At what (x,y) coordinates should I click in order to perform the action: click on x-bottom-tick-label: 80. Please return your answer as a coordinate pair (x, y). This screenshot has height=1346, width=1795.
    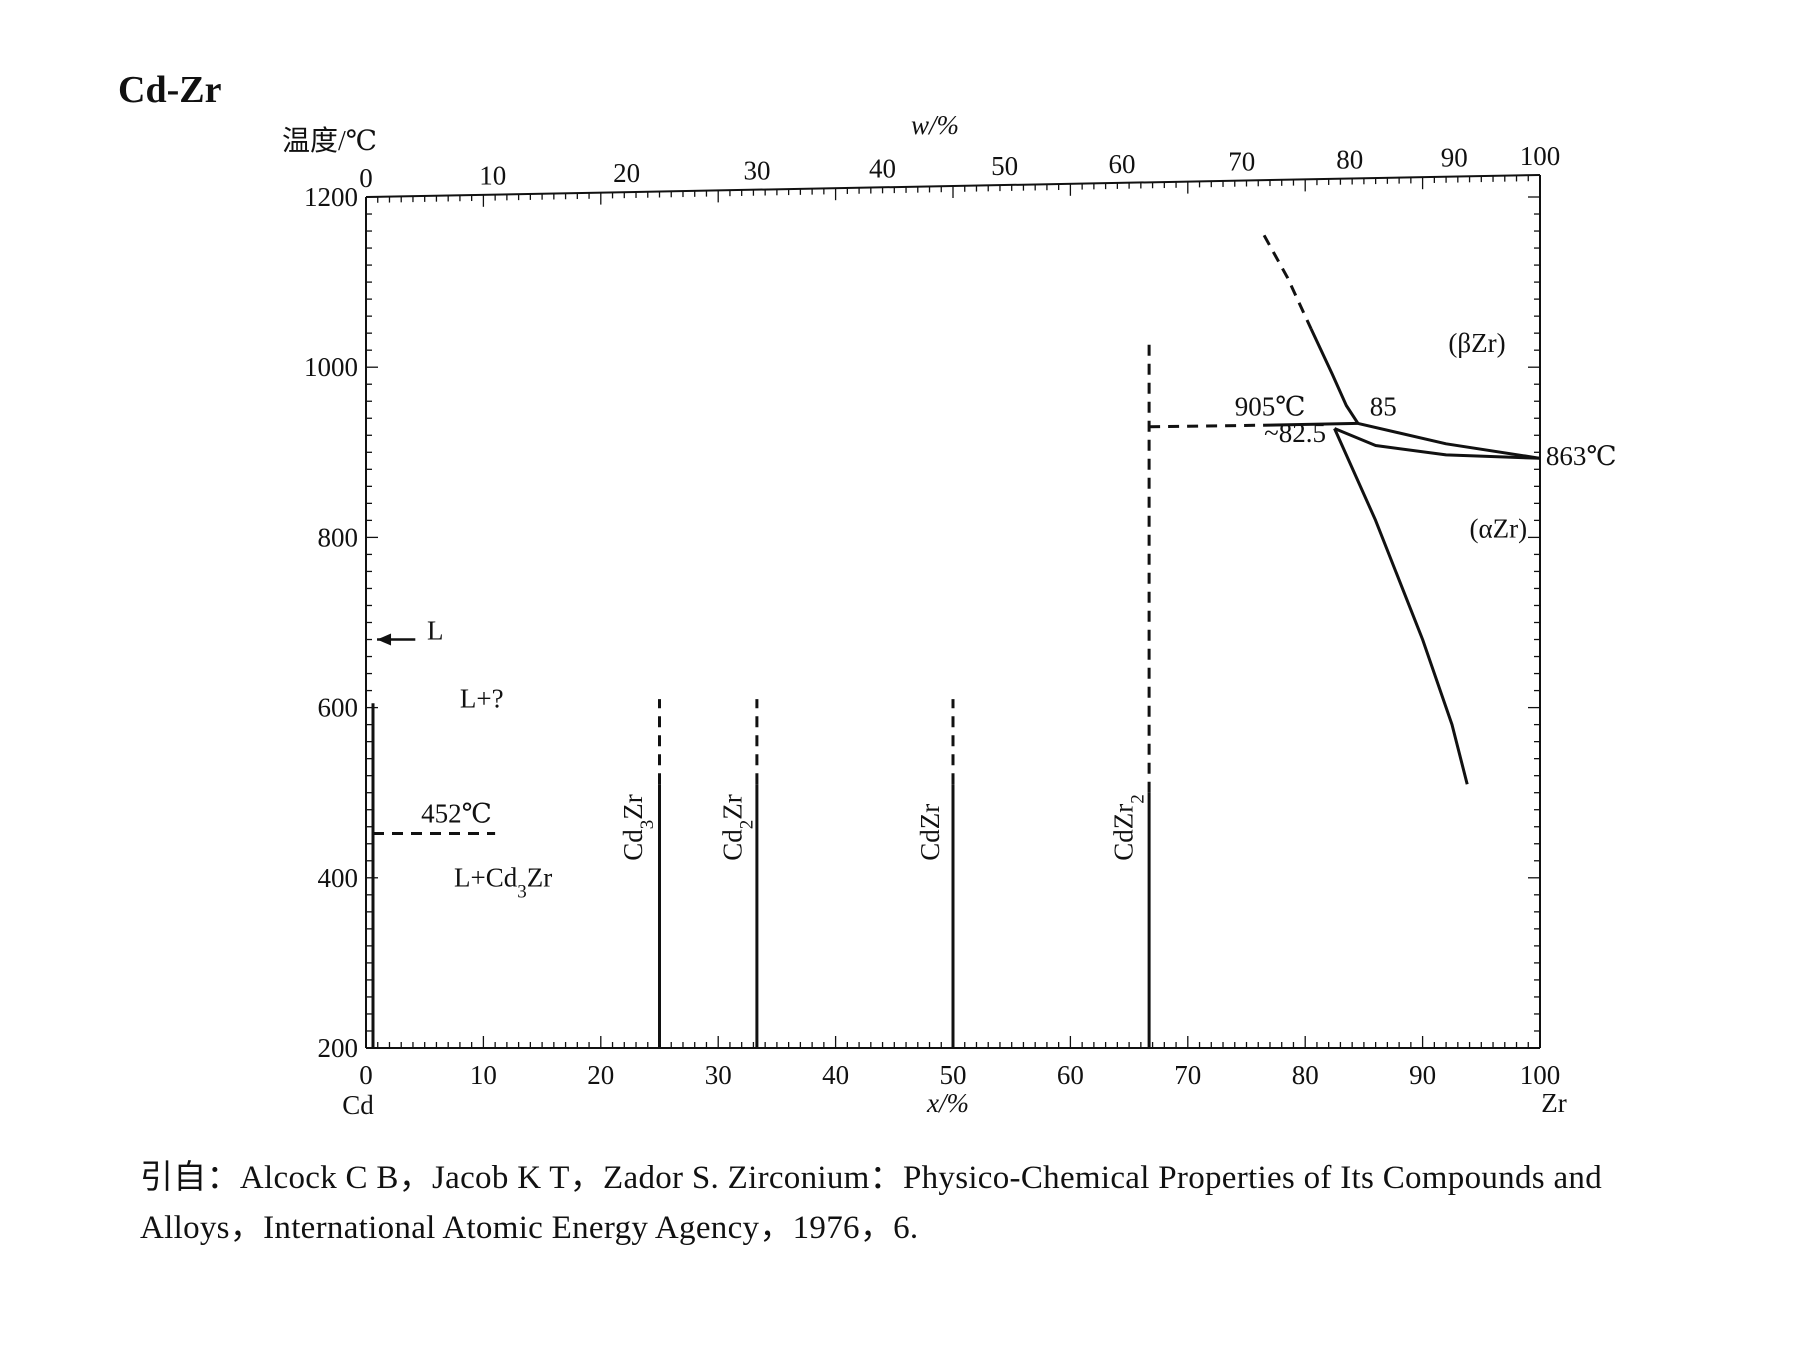
    Looking at the image, I should click on (1305, 1075).